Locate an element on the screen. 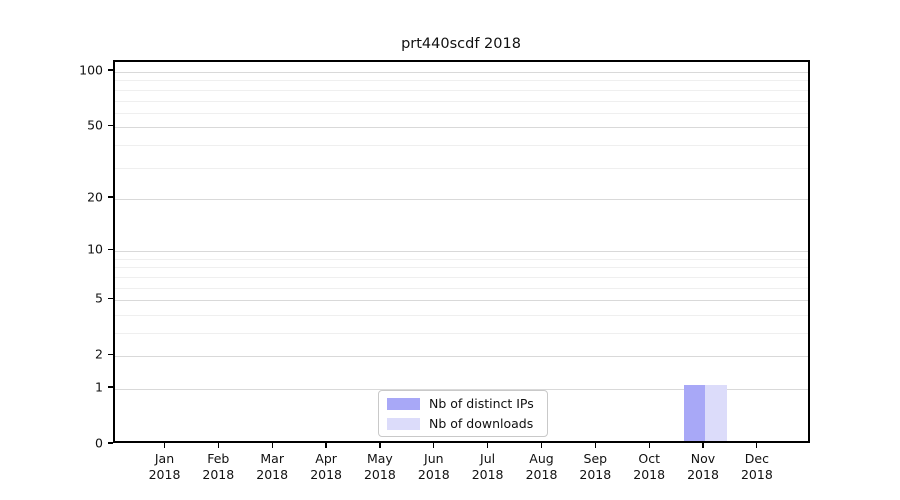 The width and height of the screenshot is (900, 500). y-tick-label: 1 is located at coordinates (99, 387).